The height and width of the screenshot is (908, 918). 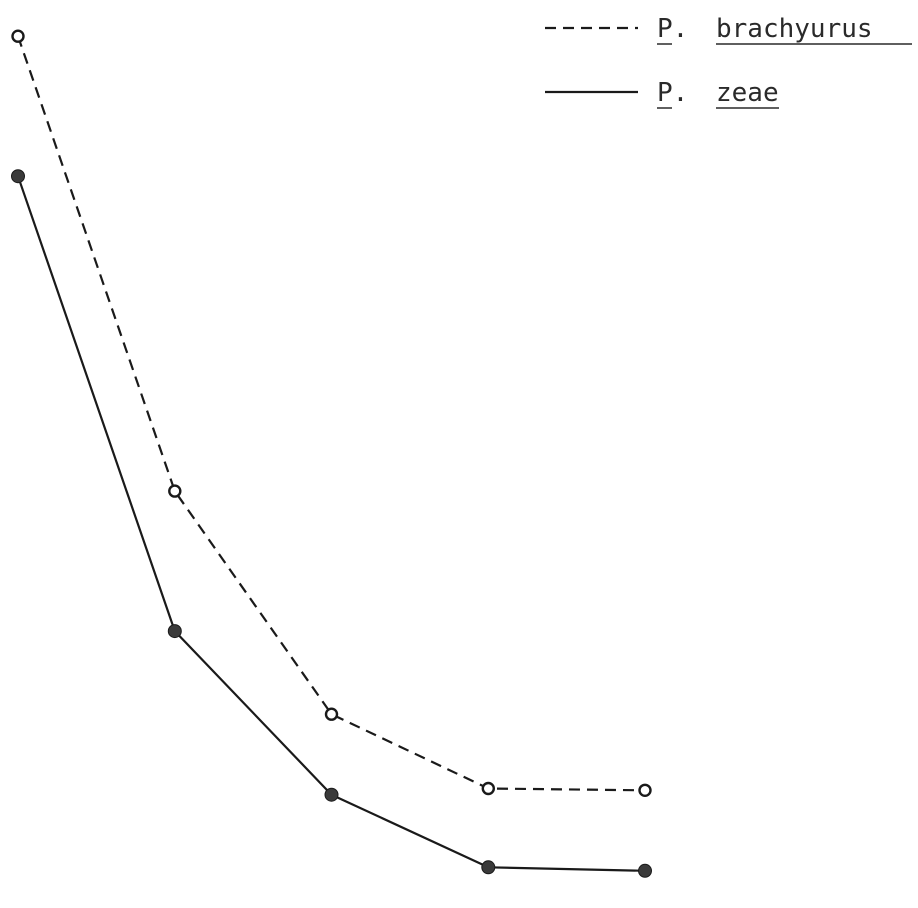 I want to click on legend-prefix-zeae: P., so click(x=672, y=93).